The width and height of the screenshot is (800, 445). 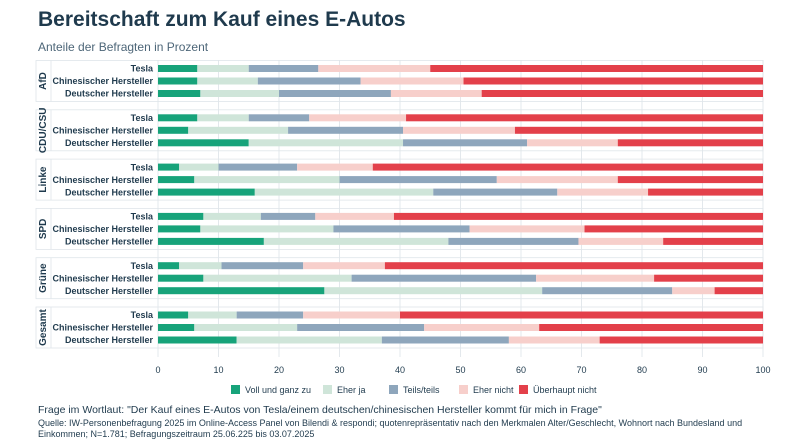 What do you see at coordinates (460, 370) in the screenshot?
I see `x-tick-label: 50` at bounding box center [460, 370].